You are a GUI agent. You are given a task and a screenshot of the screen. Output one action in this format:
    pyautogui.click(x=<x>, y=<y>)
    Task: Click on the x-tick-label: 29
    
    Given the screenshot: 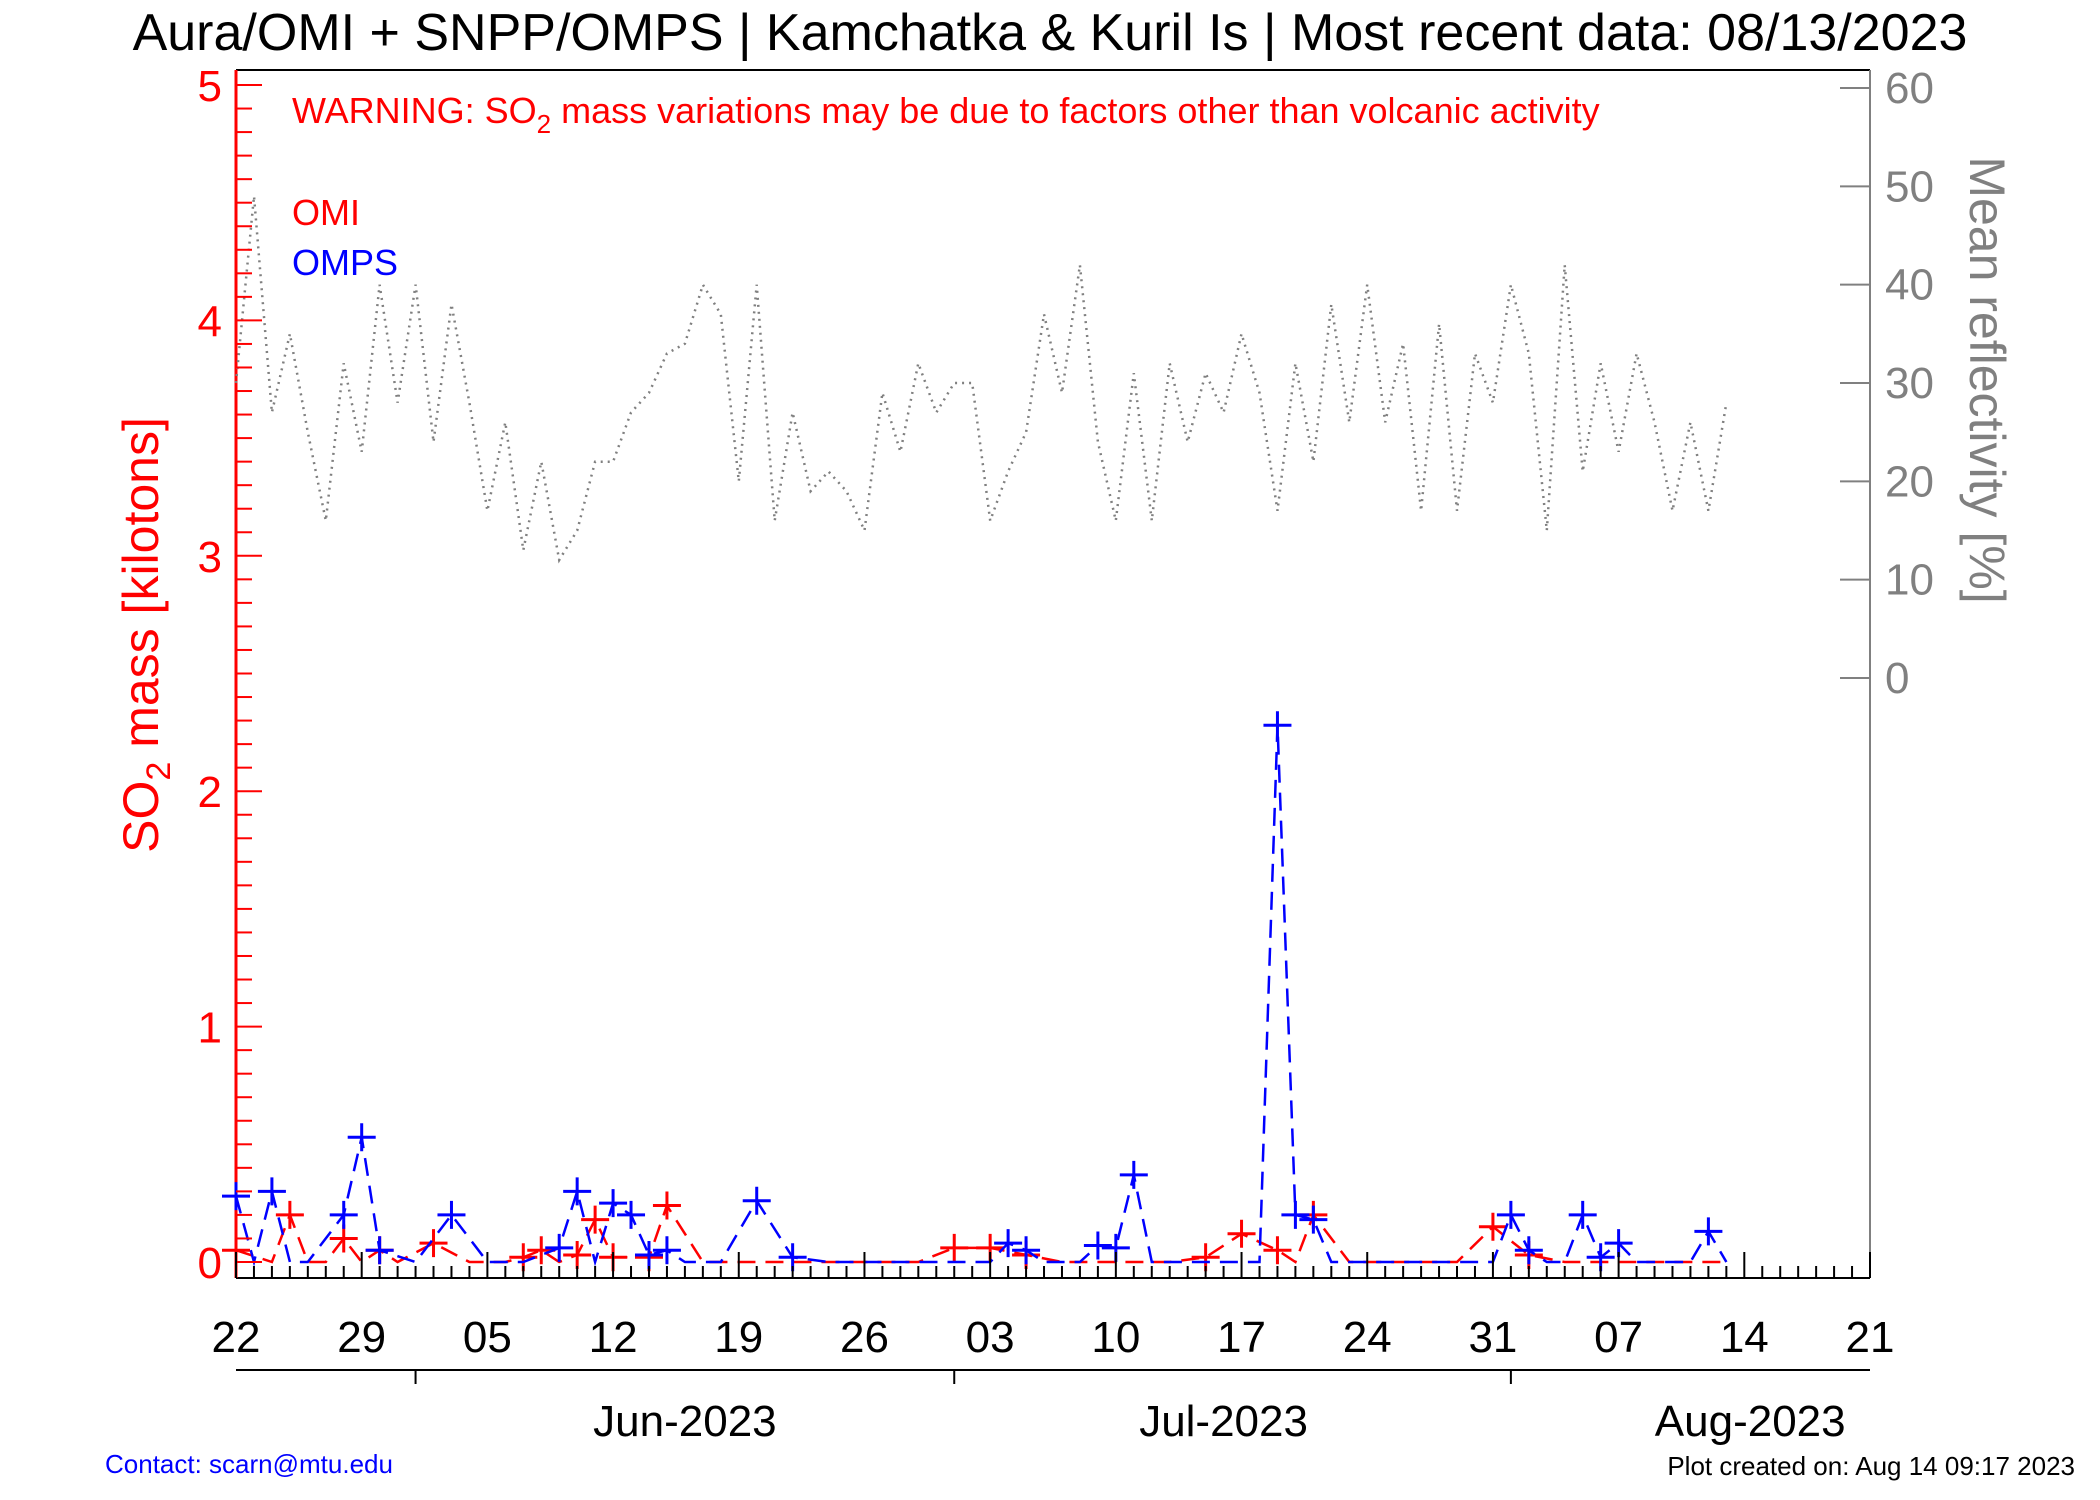 What is the action you would take?
    pyautogui.click(x=361, y=1337)
    